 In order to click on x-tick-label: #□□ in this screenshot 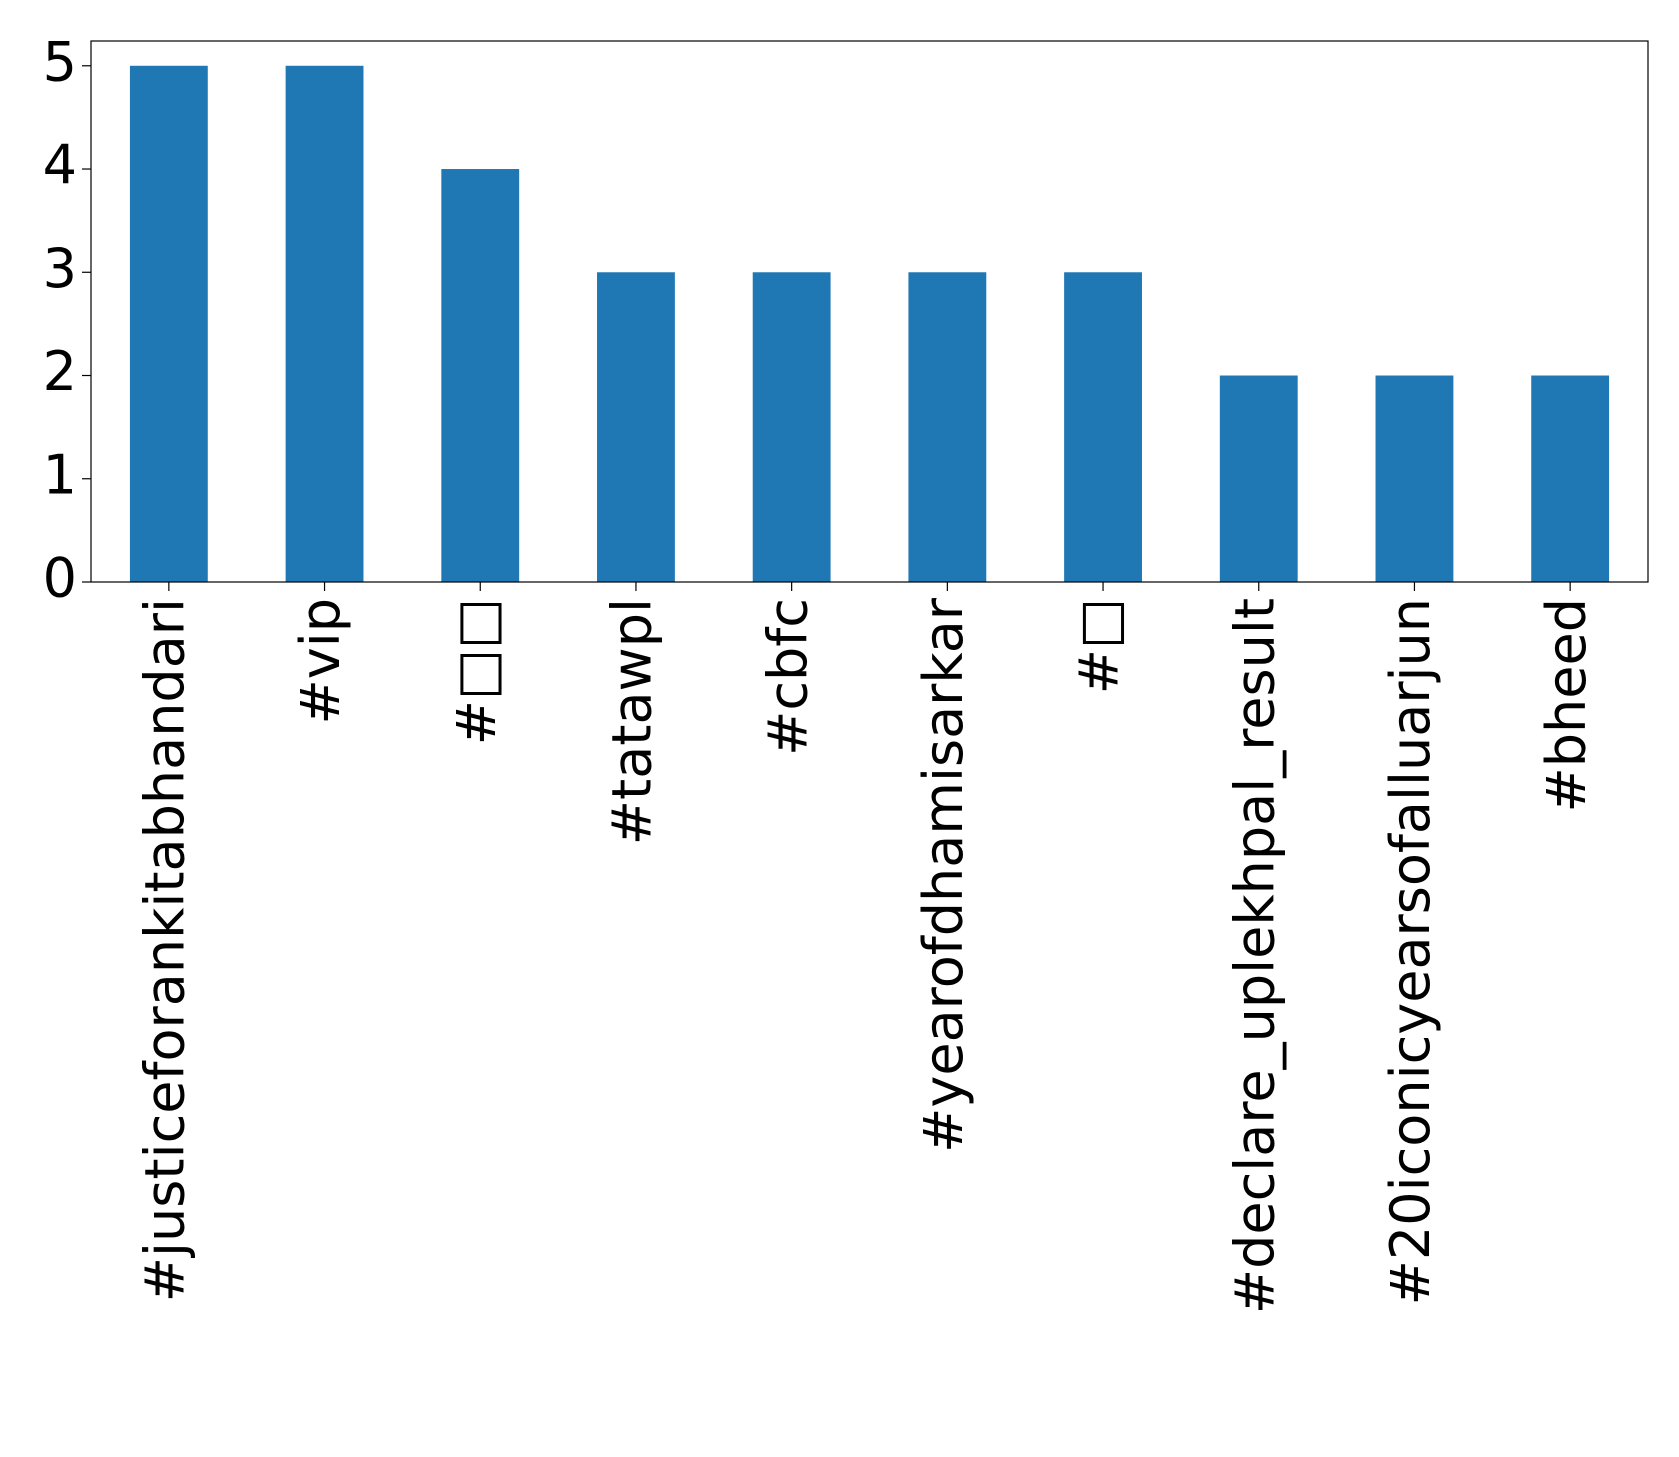, I will do `click(476, 671)`.